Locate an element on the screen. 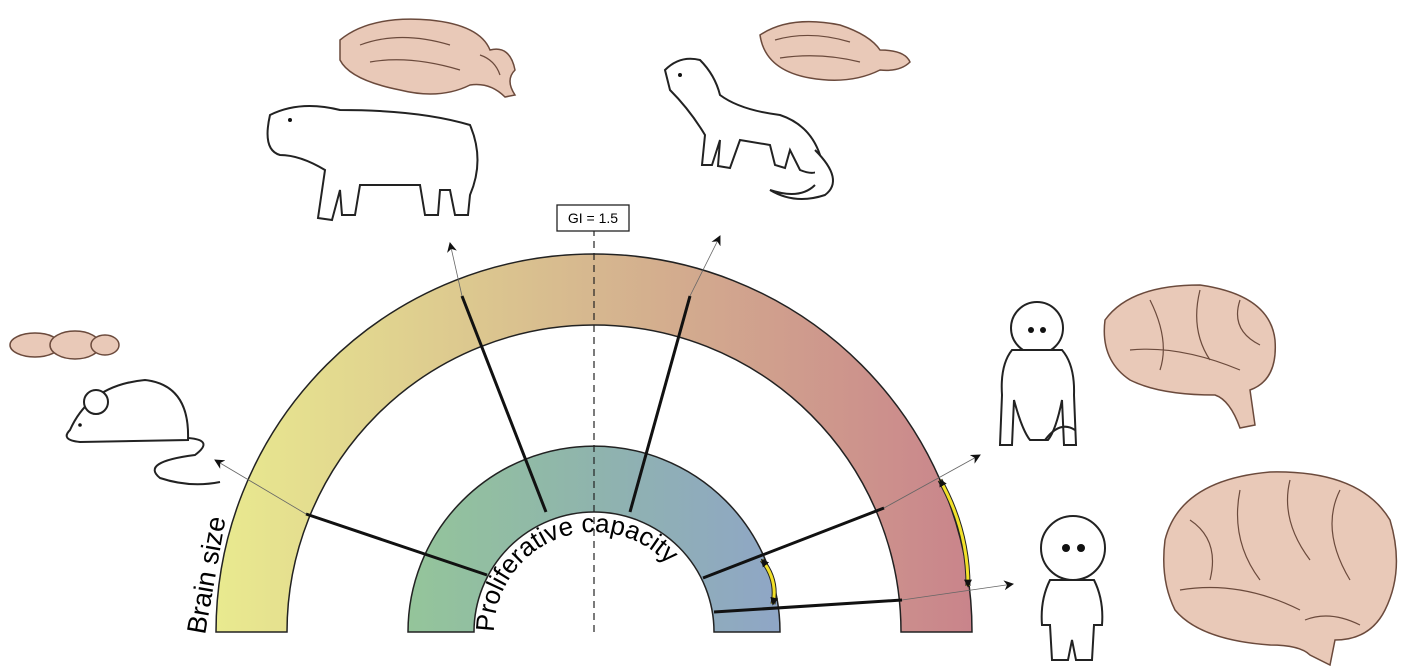 This screenshot has width=1408, height=669. mouse is located at coordinates (143, 432).